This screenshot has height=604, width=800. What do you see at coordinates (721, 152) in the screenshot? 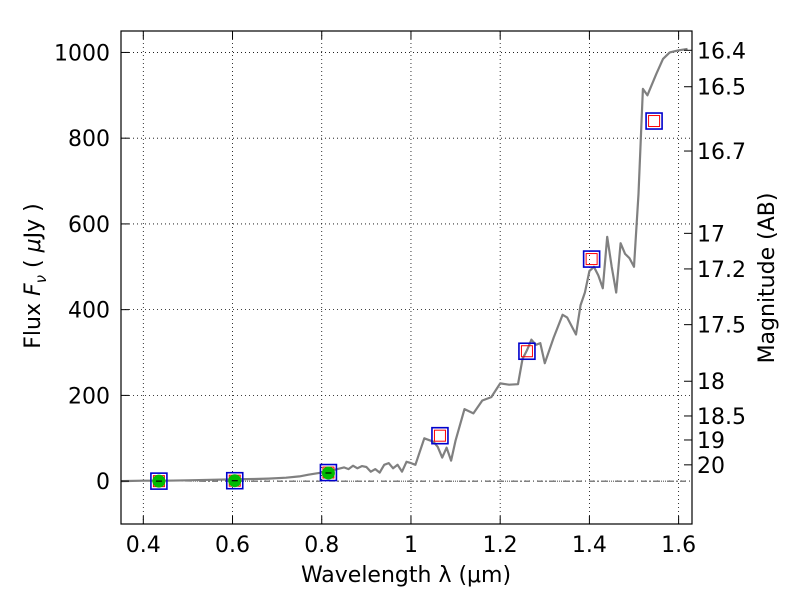
I see `y2-tick-label: 16.7` at bounding box center [721, 152].